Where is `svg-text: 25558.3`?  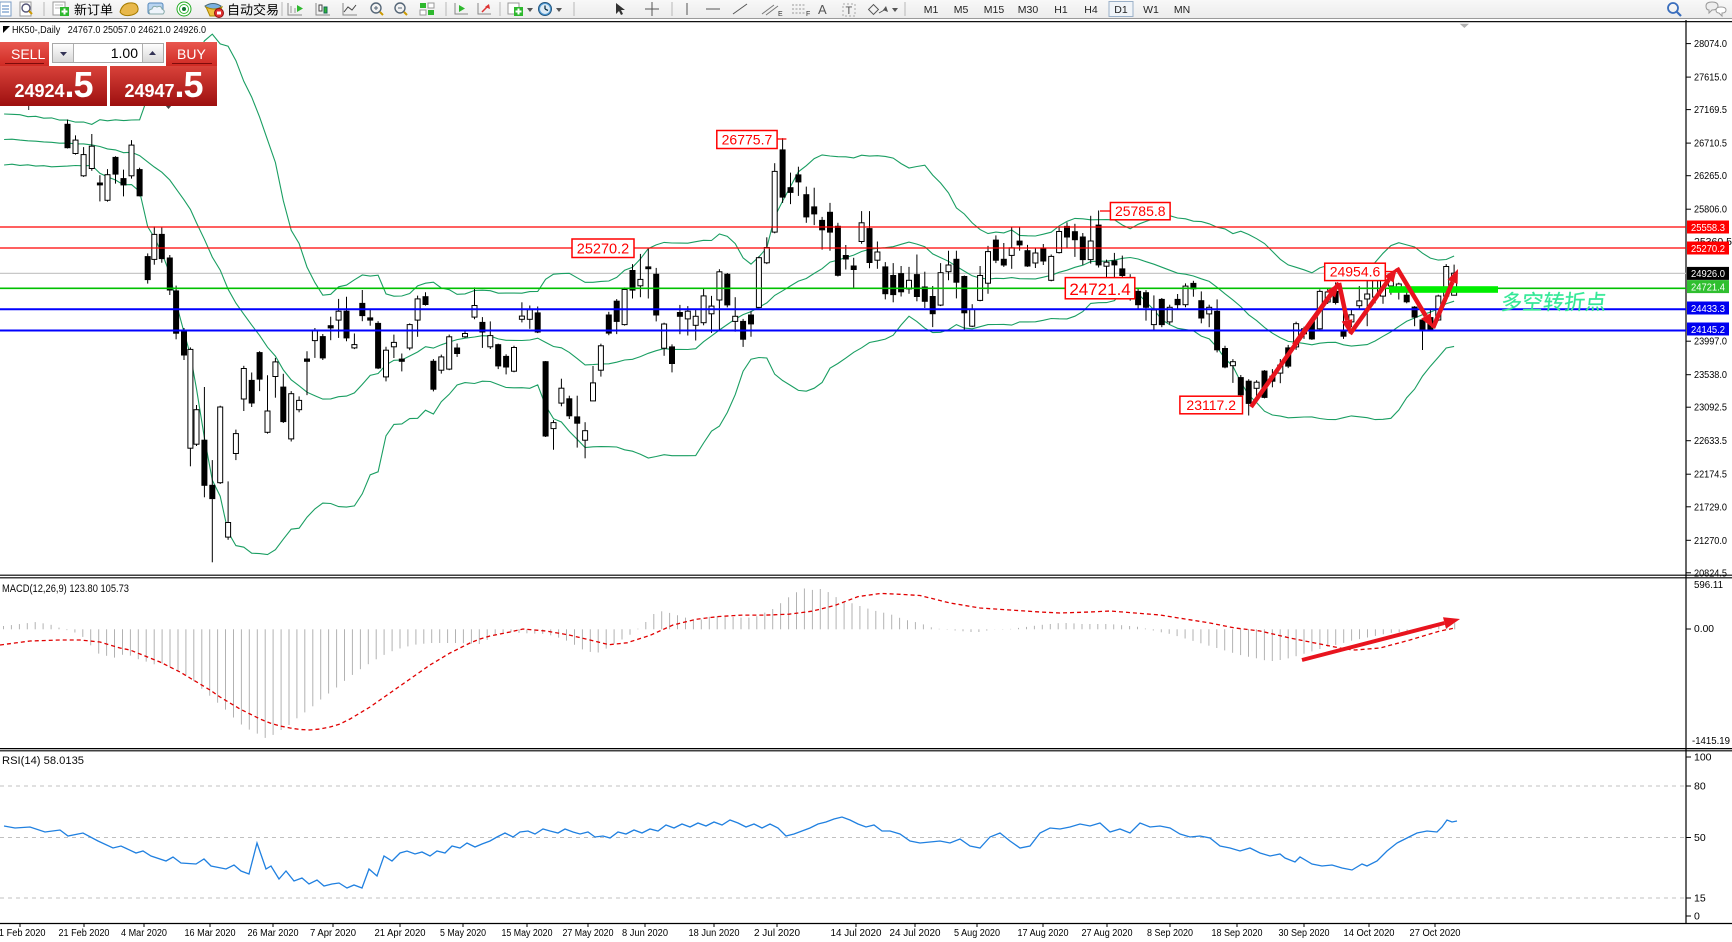 svg-text: 25558.3 is located at coordinates (1708, 228).